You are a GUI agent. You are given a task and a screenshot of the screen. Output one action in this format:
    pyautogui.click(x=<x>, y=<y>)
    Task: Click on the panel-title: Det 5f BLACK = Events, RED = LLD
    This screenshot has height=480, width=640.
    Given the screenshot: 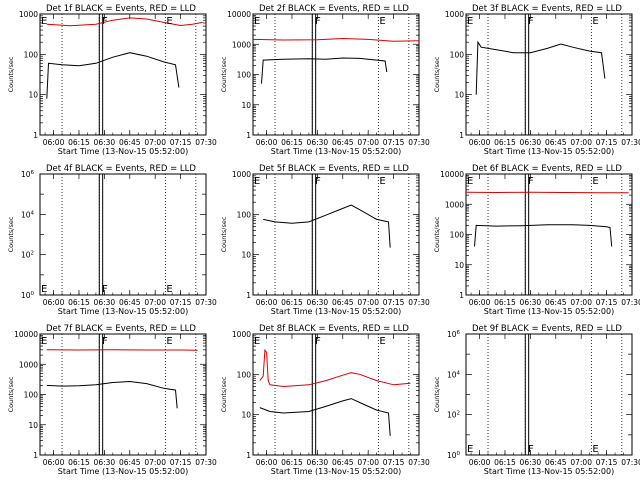 What is the action you would take?
    pyautogui.click(x=334, y=169)
    